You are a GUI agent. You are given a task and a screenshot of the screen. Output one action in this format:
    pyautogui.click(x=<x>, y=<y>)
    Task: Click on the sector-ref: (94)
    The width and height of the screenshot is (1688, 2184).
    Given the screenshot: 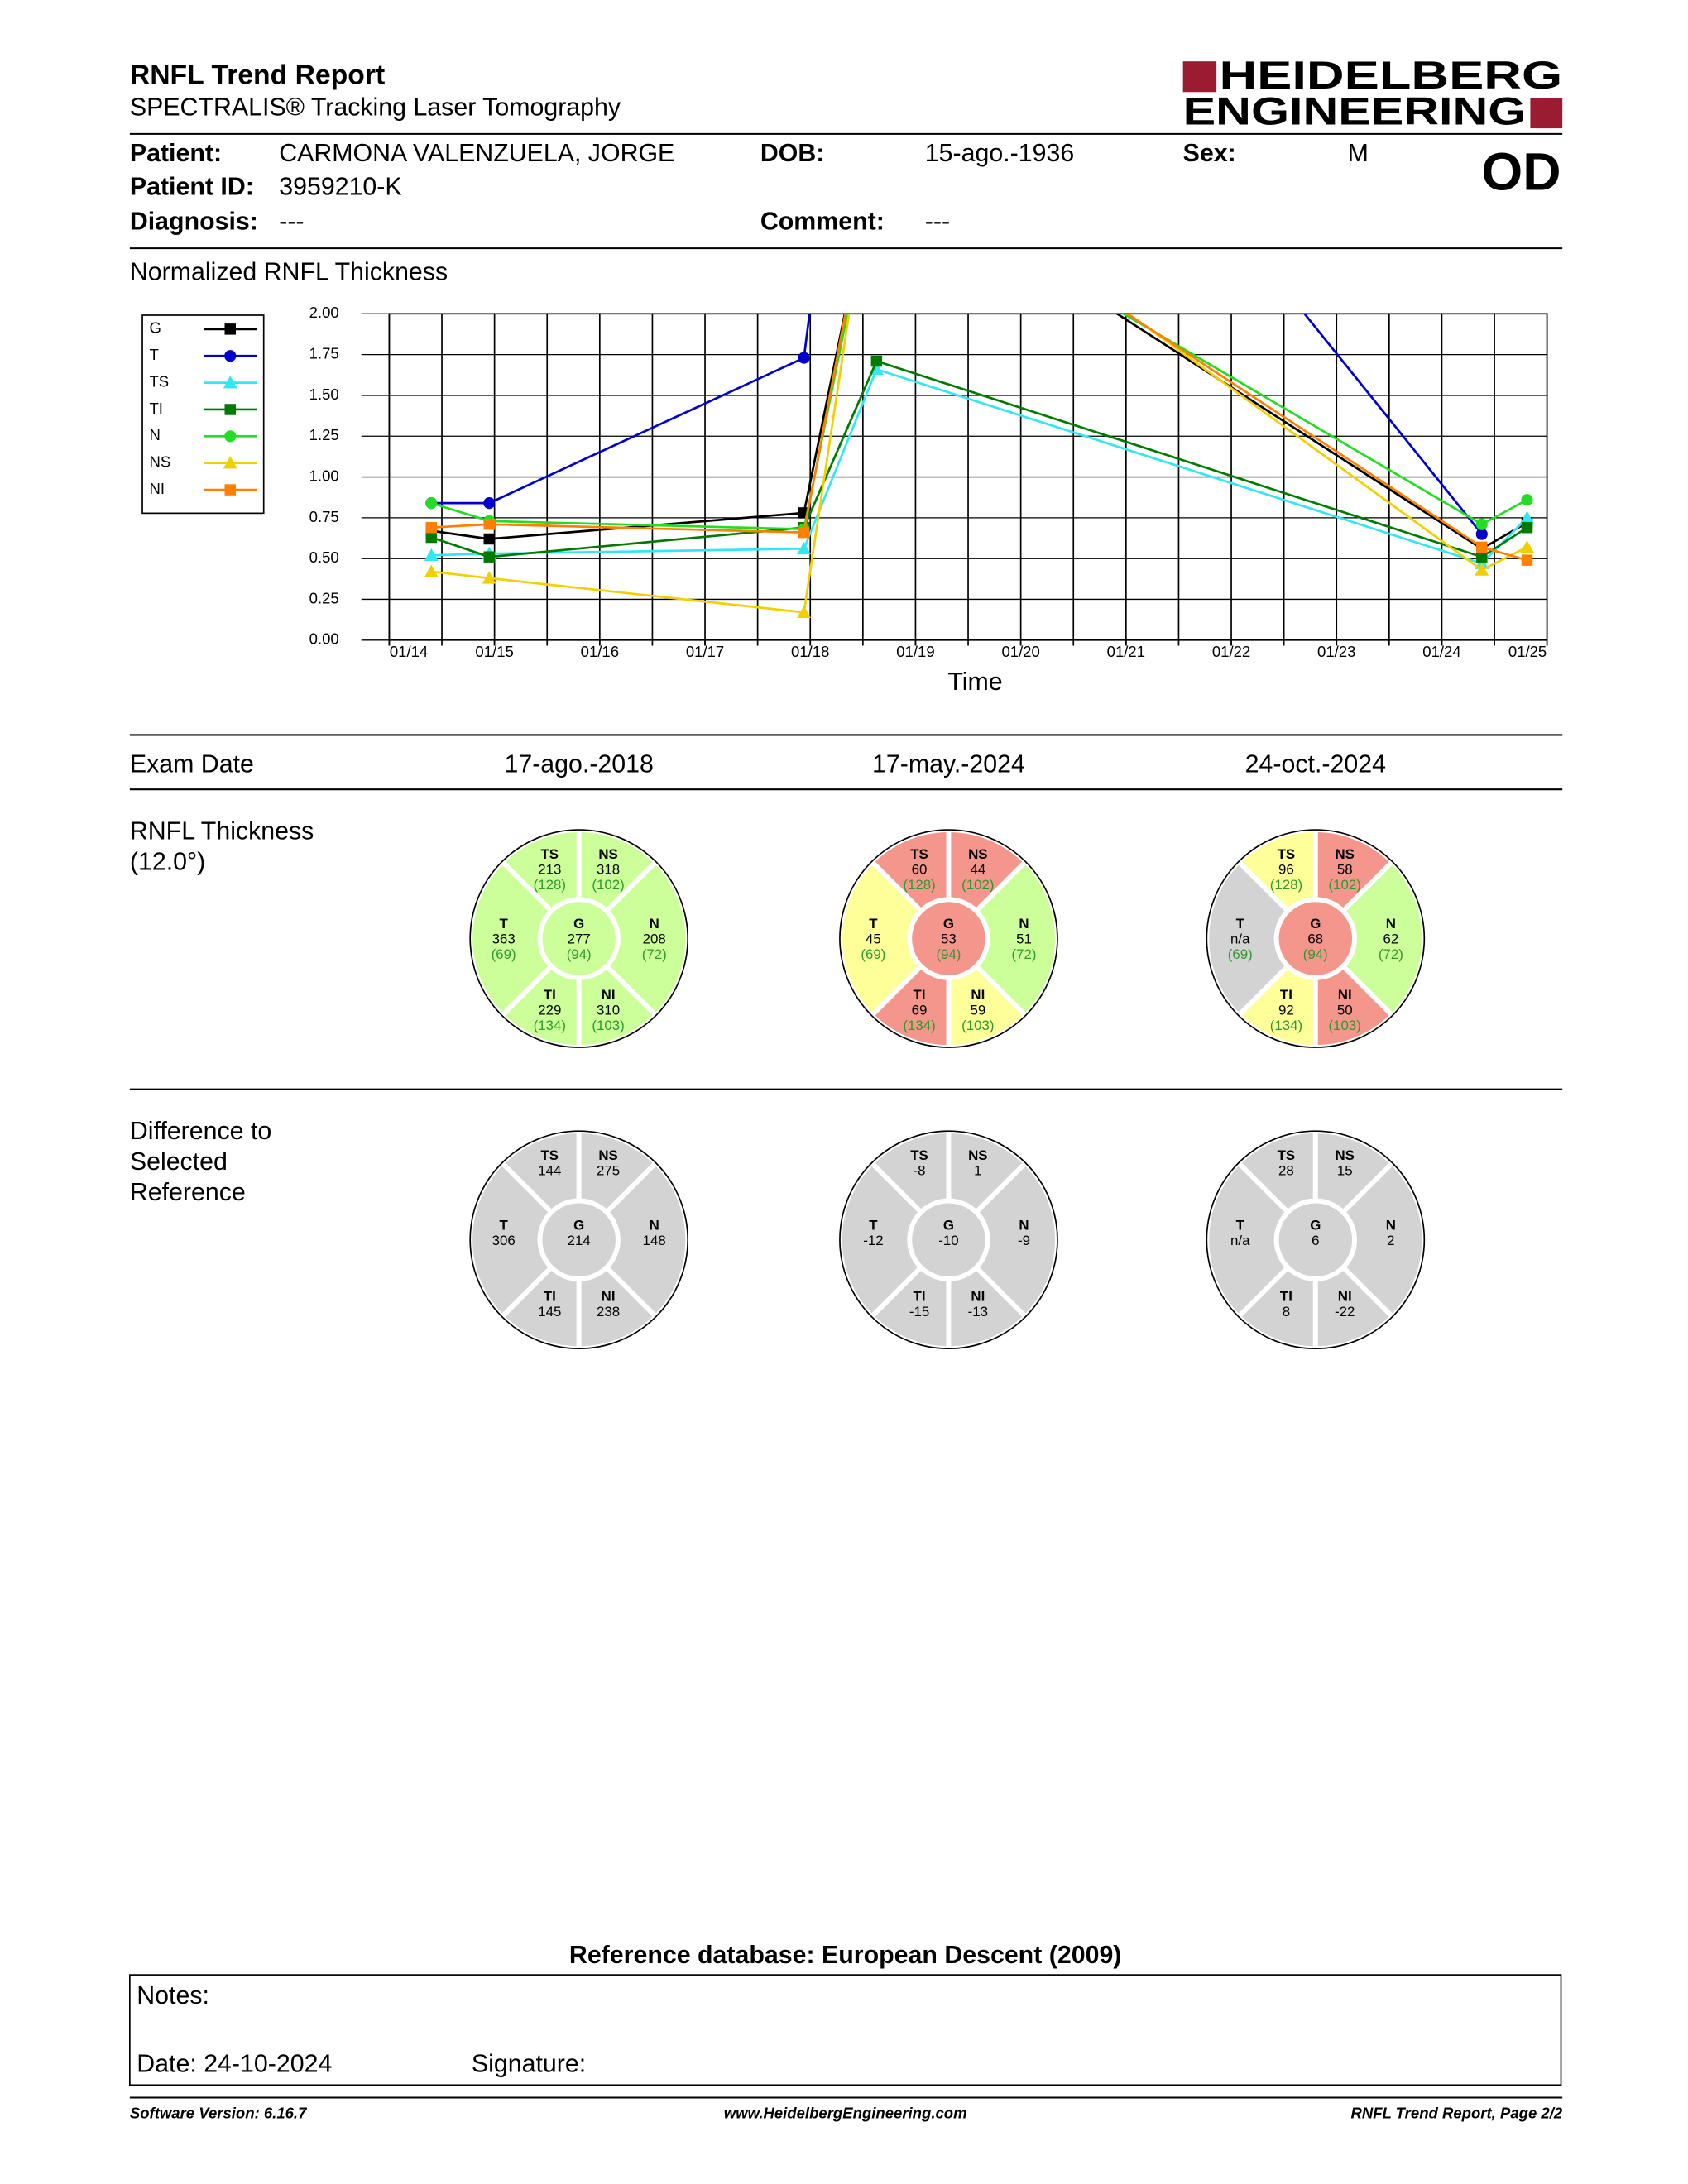 What is the action you would take?
    pyautogui.click(x=948, y=954)
    